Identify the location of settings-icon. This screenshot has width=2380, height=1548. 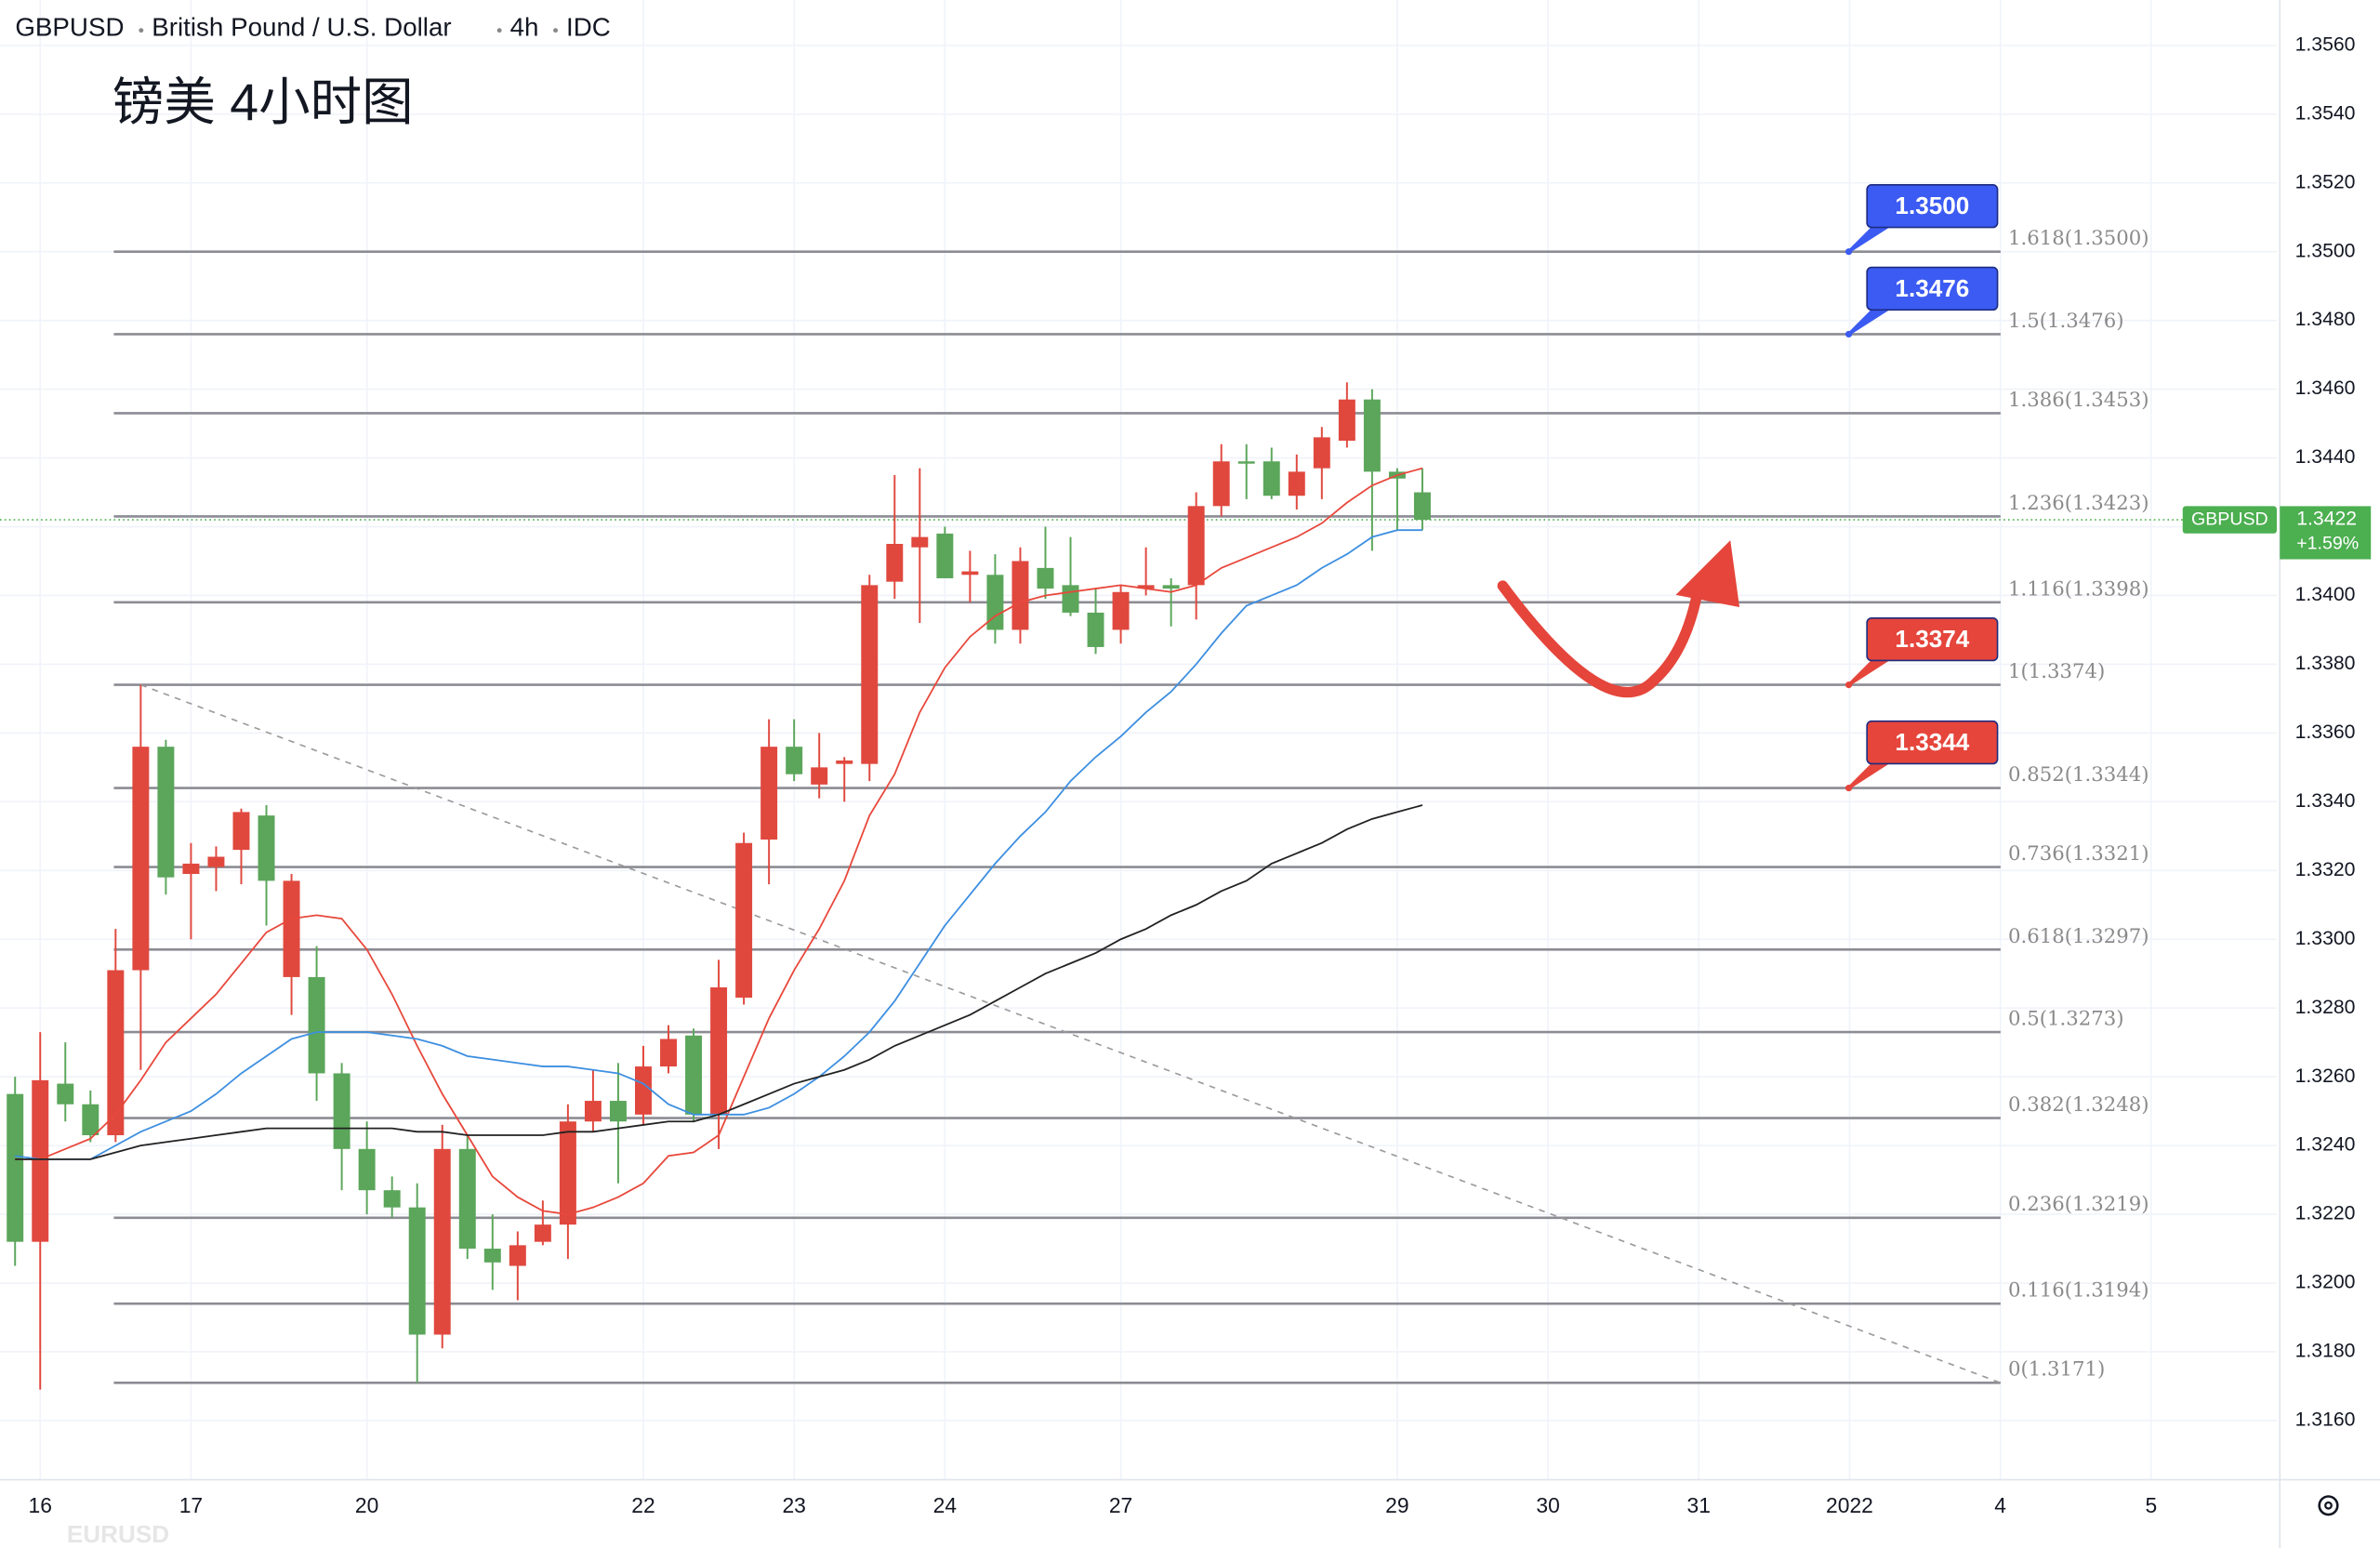
(2328, 1505).